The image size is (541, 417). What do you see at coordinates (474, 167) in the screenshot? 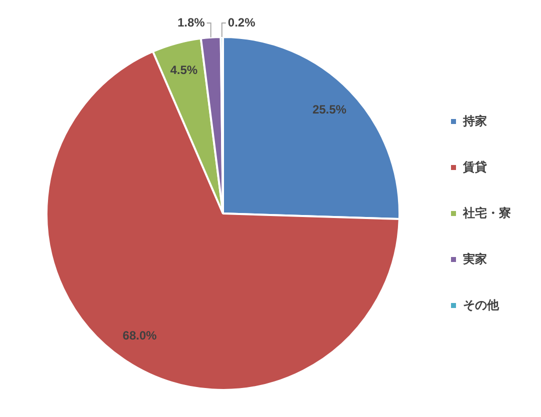
I see `legend-label: 賃貸` at bounding box center [474, 167].